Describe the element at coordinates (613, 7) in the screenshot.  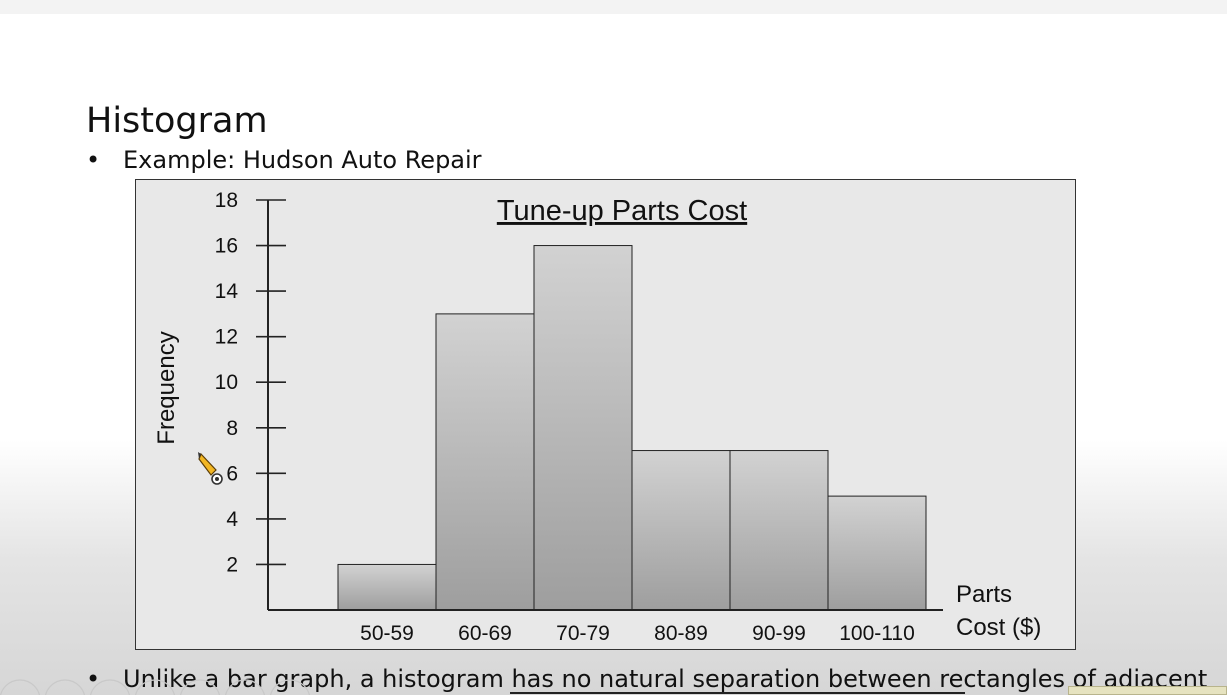
I see `top-strip` at that location.